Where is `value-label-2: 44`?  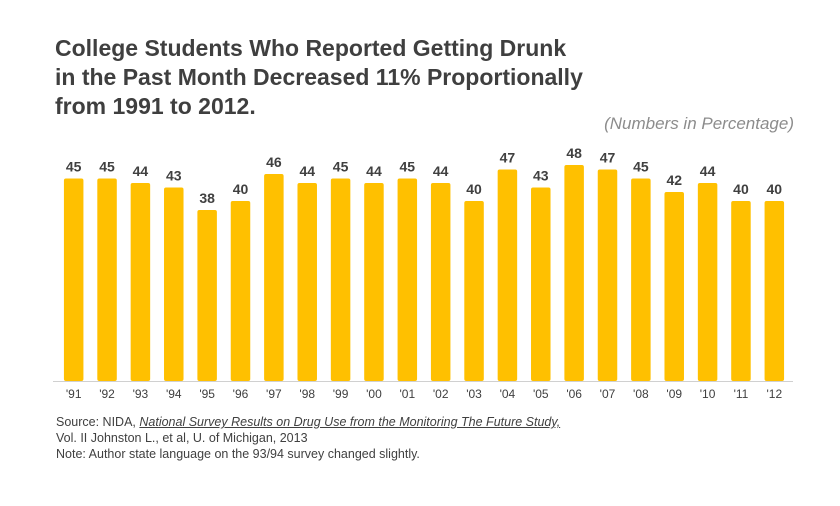
value-label-2: 44 is located at coordinates (141, 171).